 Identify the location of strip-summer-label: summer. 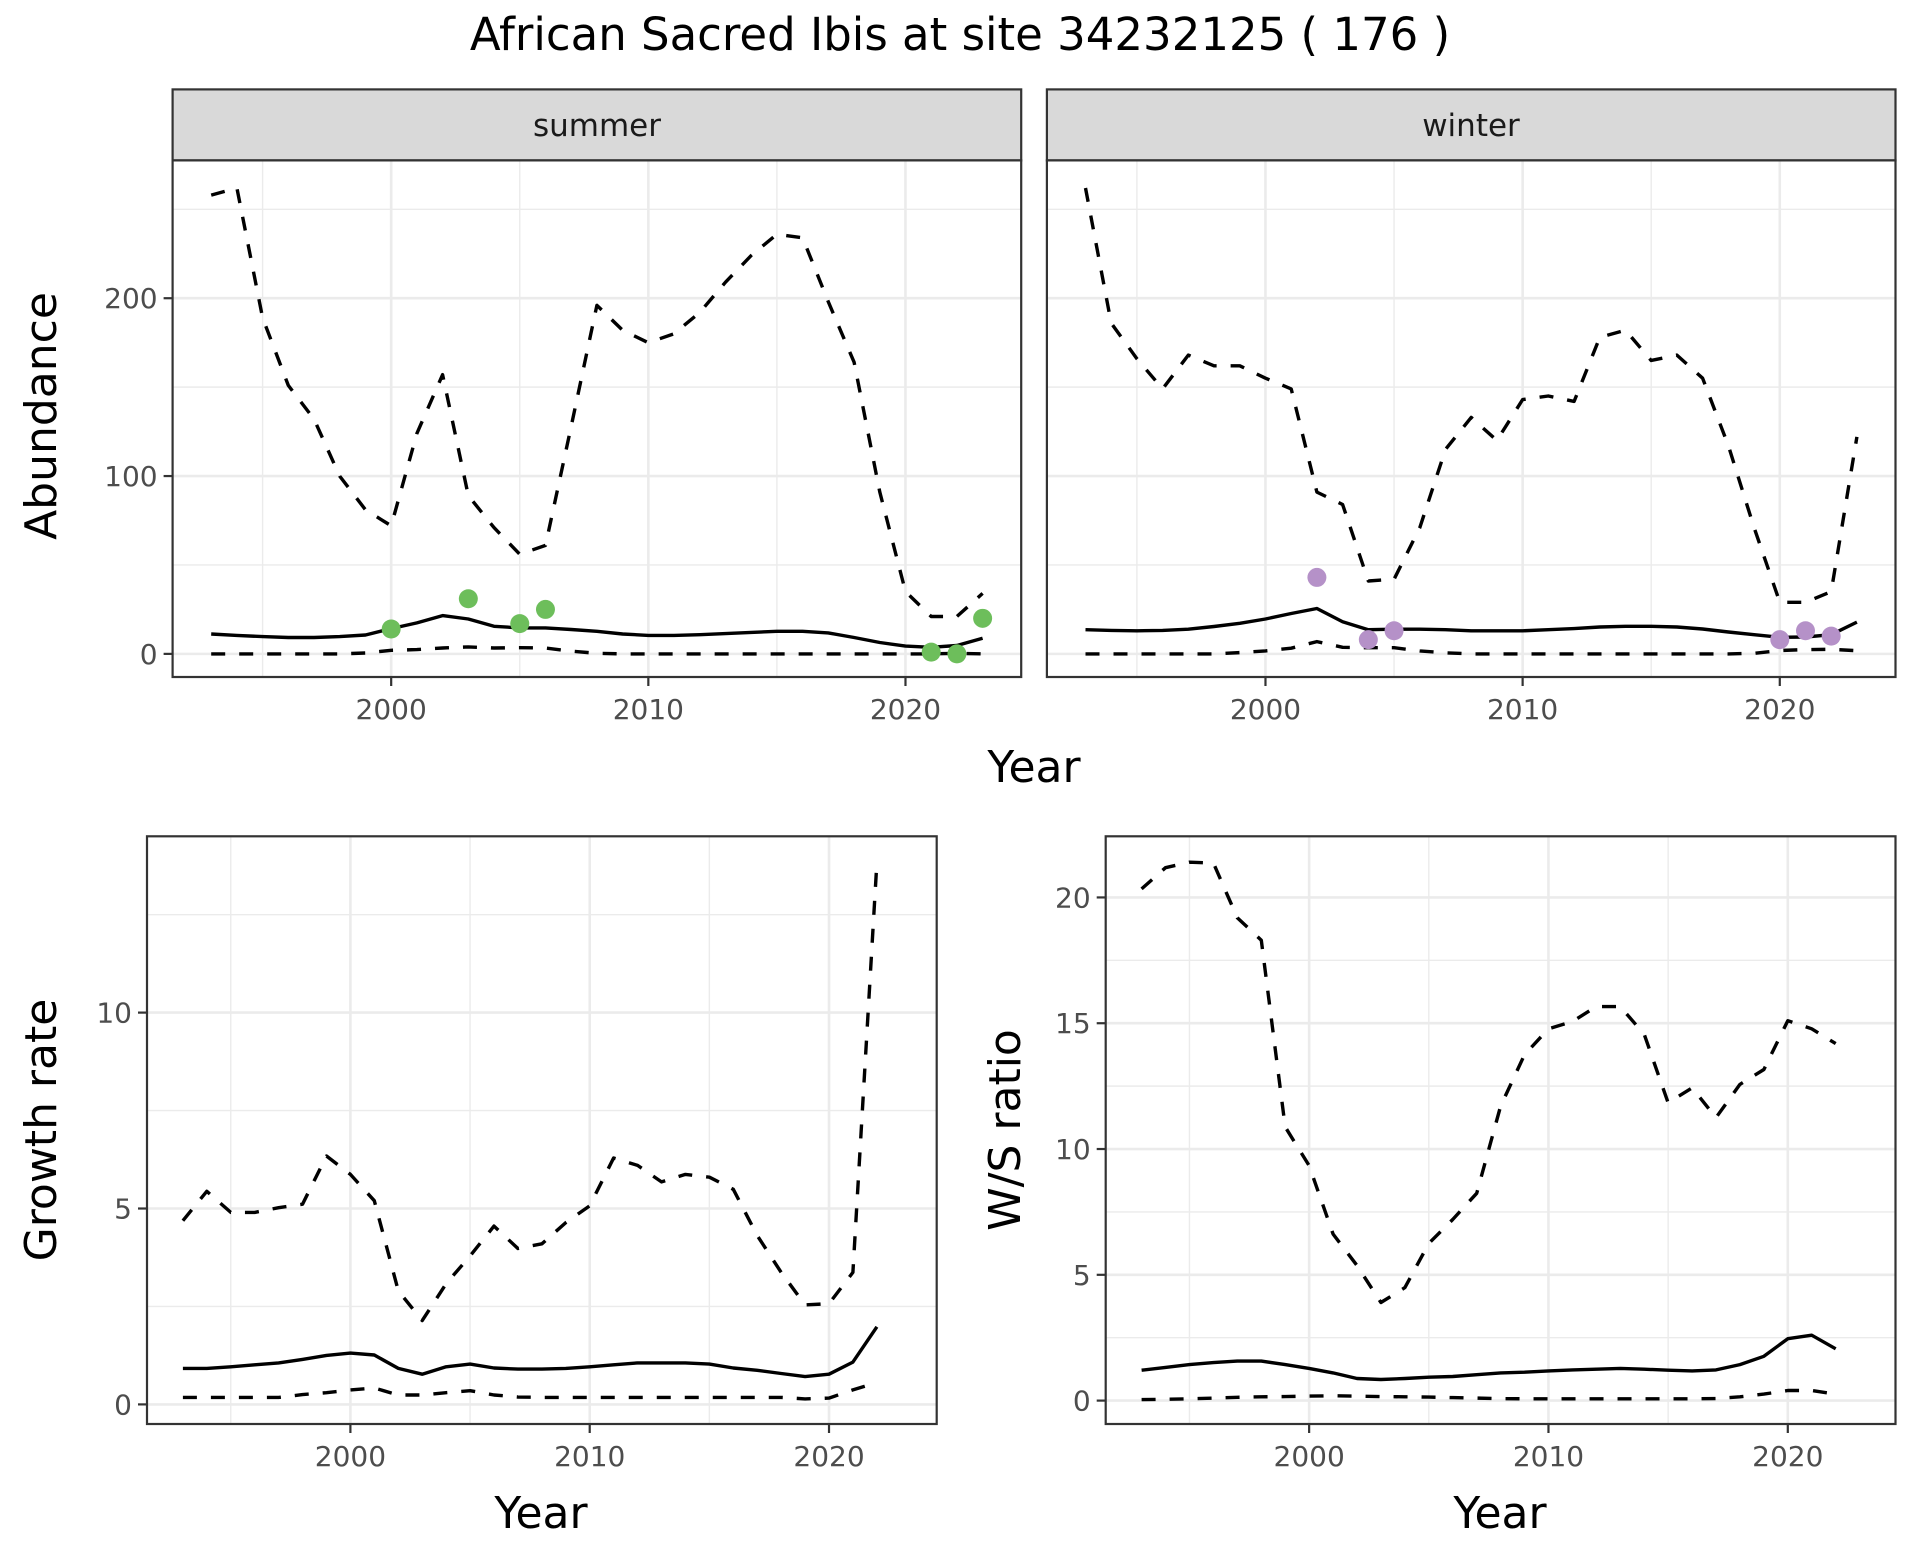
(597, 126).